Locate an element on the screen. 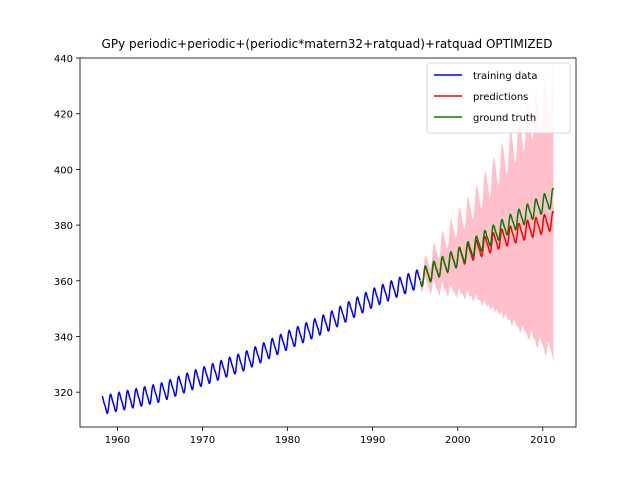 Image resolution: width=640 pixels, height=480 pixels. confidence-band is located at coordinates (487, 213).